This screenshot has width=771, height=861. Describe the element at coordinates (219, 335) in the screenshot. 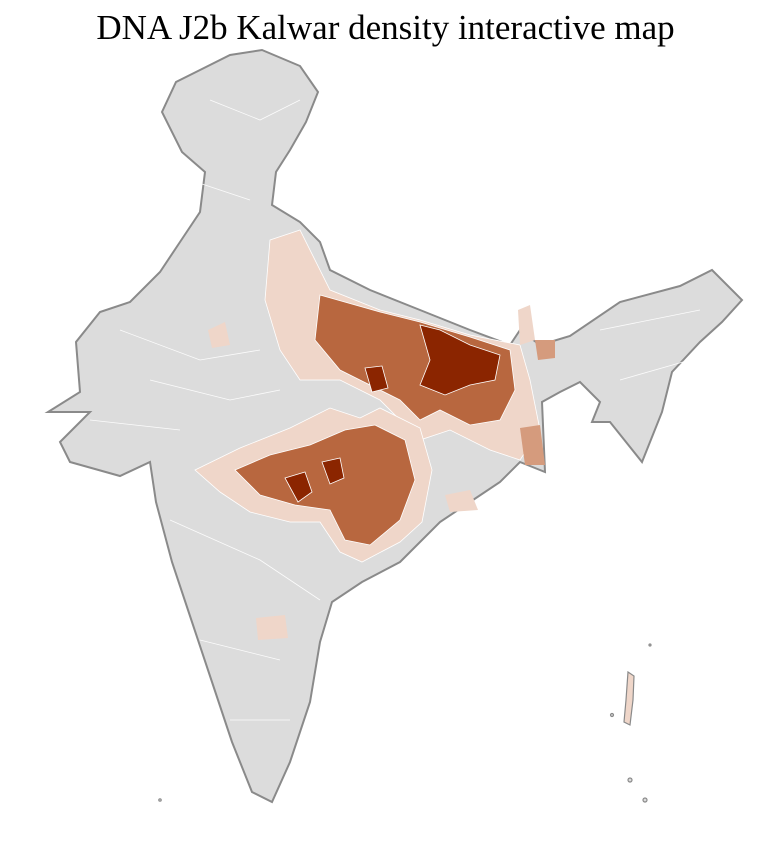

I see `region-west-light` at that location.